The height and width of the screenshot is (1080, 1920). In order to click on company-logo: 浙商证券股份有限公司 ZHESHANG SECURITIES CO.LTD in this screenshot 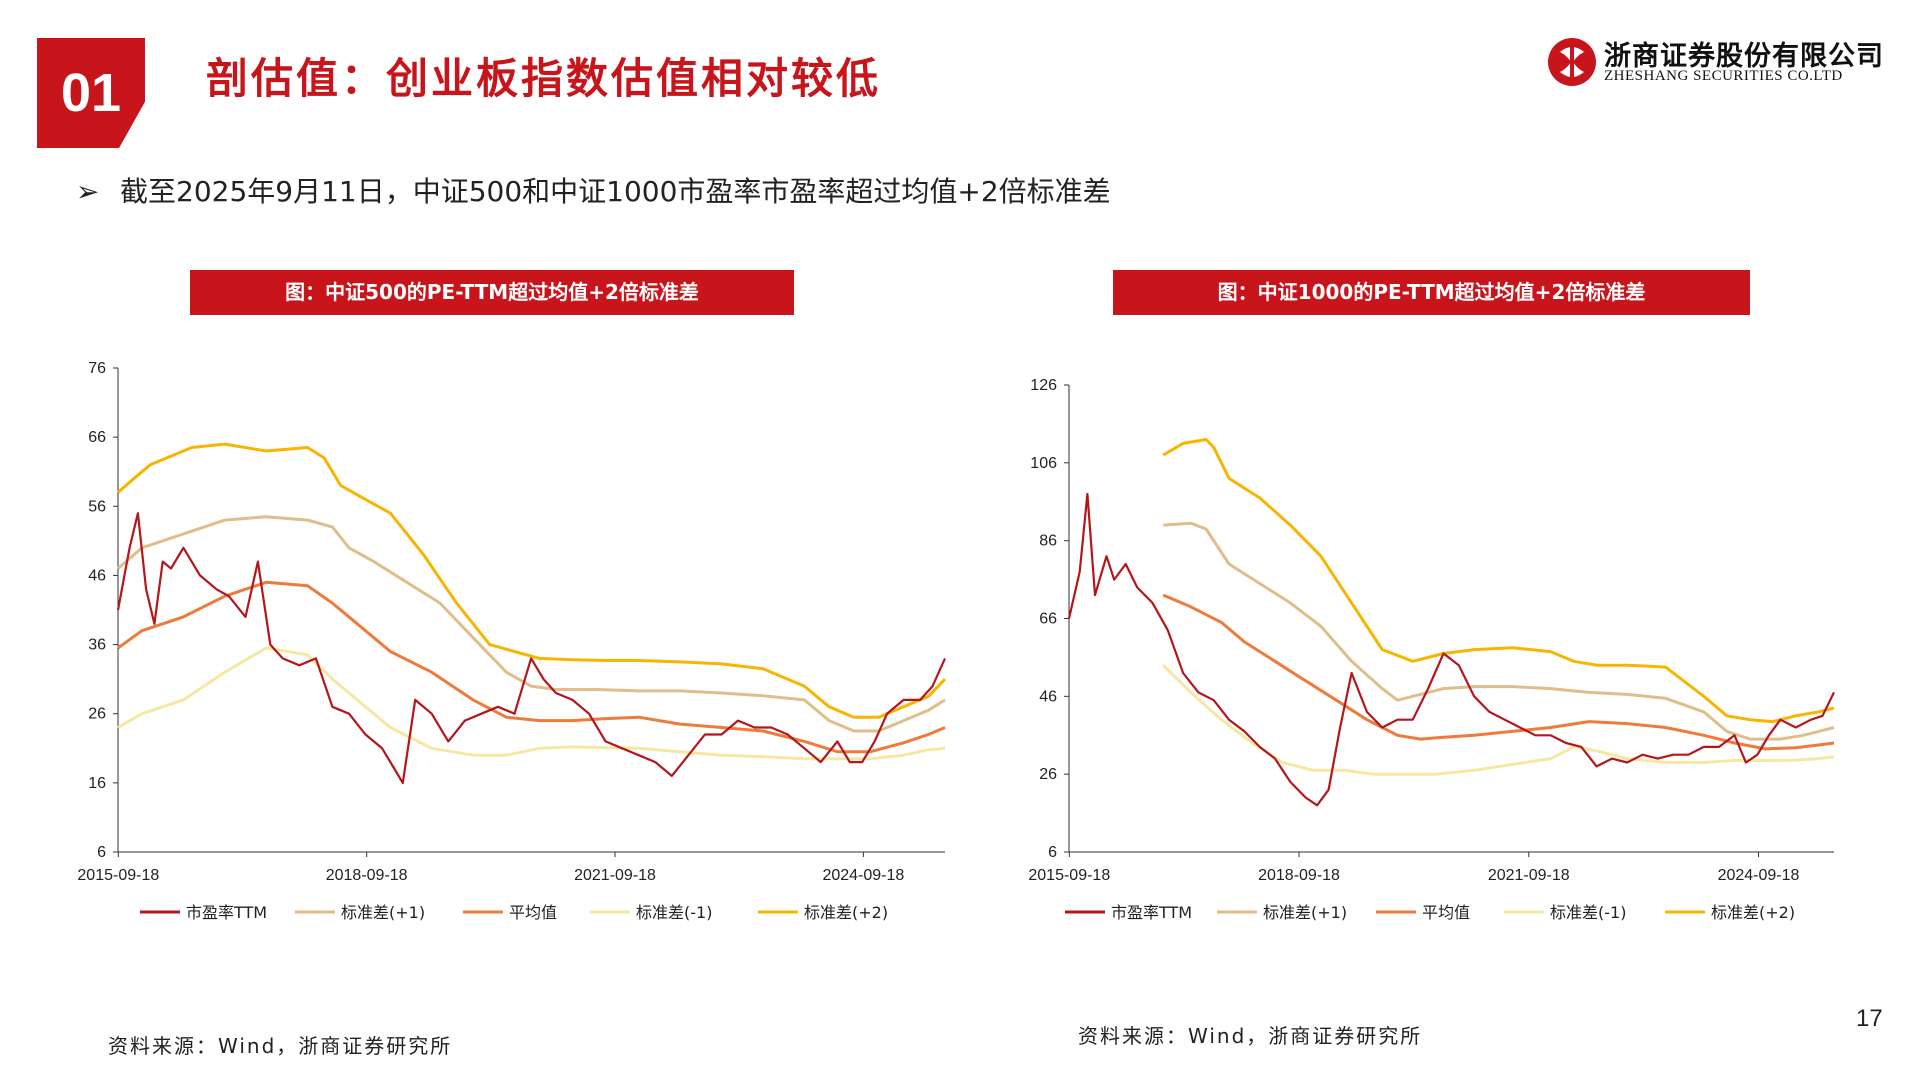, I will do `click(1718, 62)`.